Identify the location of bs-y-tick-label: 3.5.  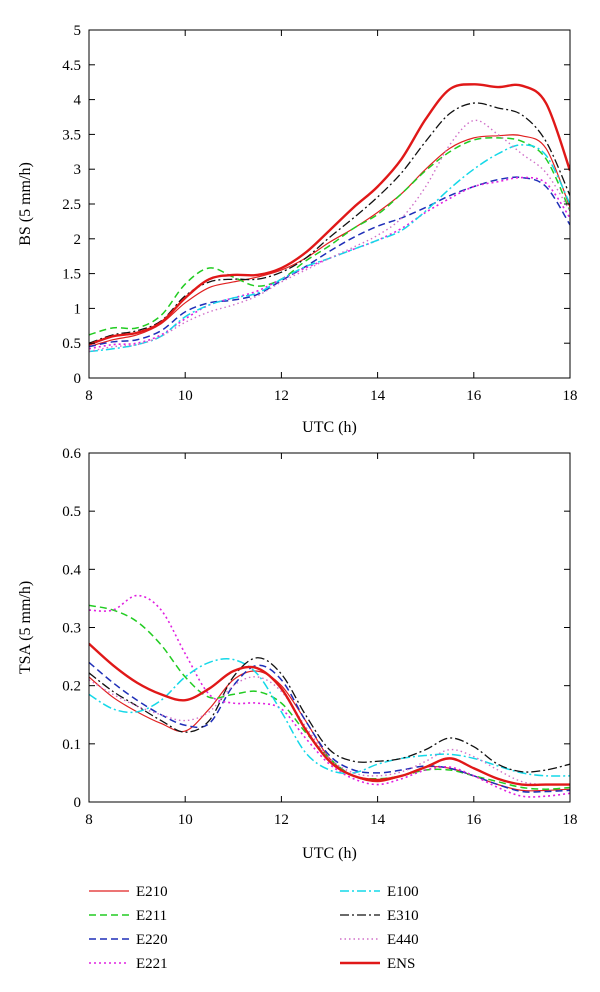
(71, 135).